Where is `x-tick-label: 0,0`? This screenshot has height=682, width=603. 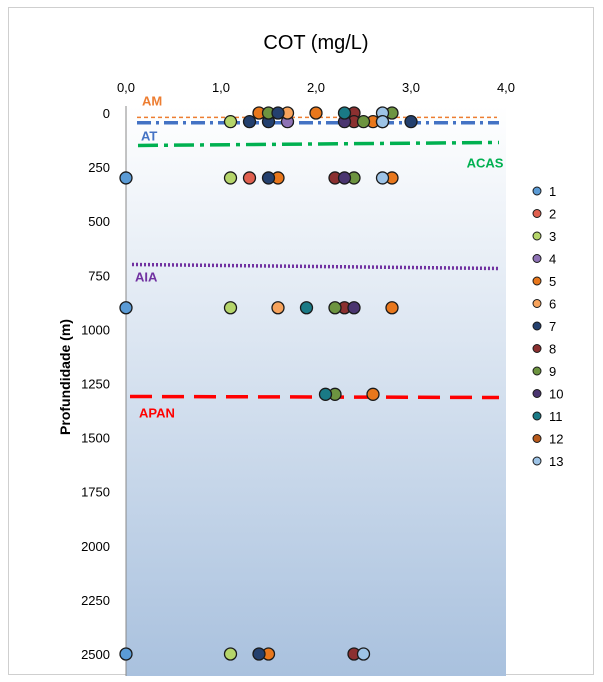
x-tick-label: 0,0 is located at coordinates (126, 87).